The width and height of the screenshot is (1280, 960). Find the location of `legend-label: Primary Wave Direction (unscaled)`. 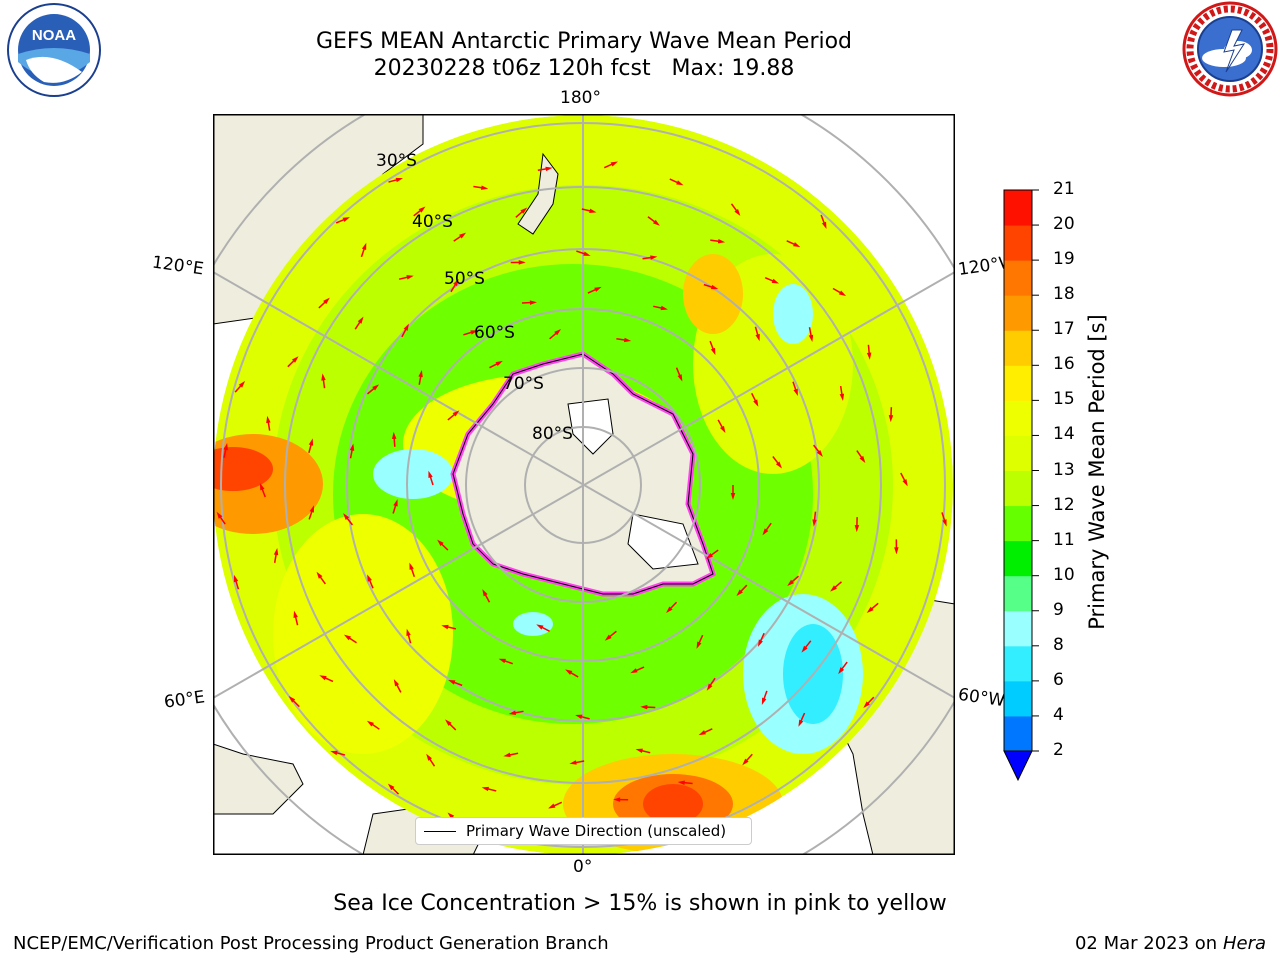

legend-label: Primary Wave Direction (unscaled) is located at coordinates (596, 831).